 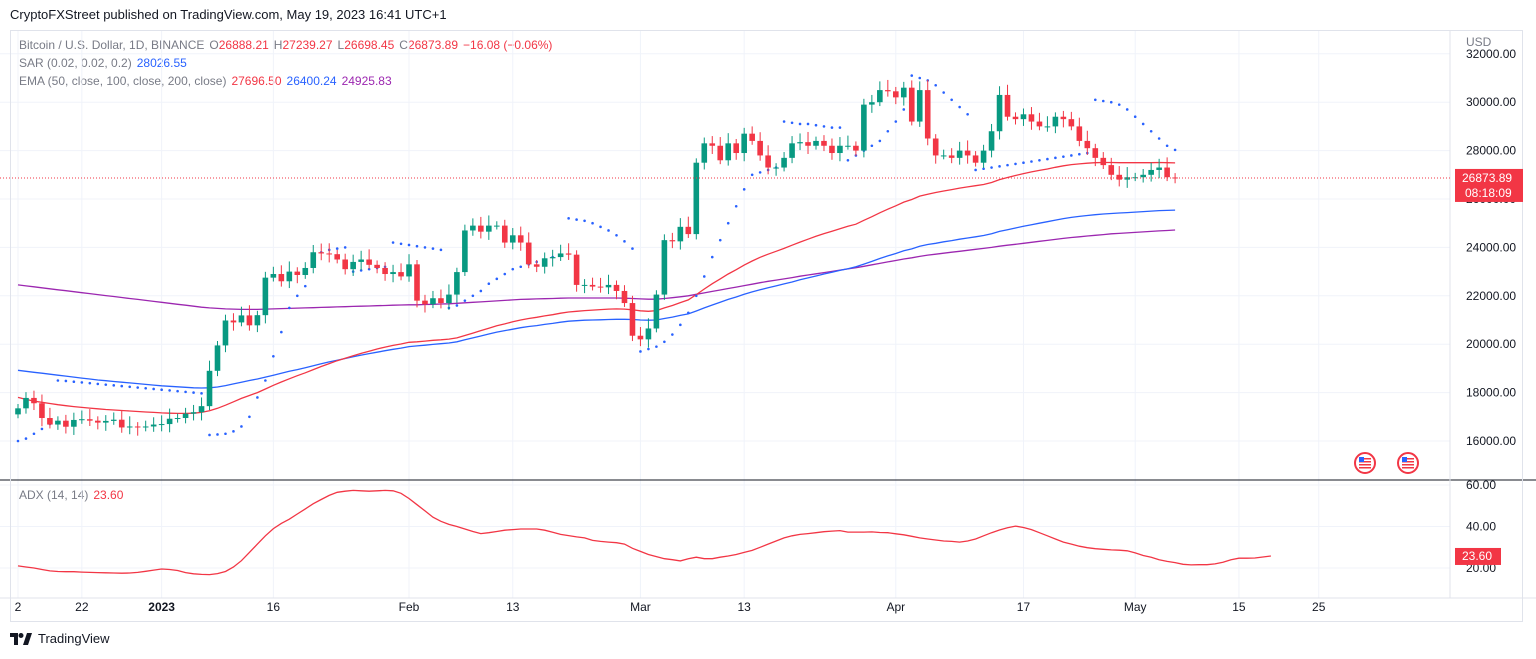 What do you see at coordinates (1491, 296) in the screenshot?
I see `price-tick-label: 22000.00` at bounding box center [1491, 296].